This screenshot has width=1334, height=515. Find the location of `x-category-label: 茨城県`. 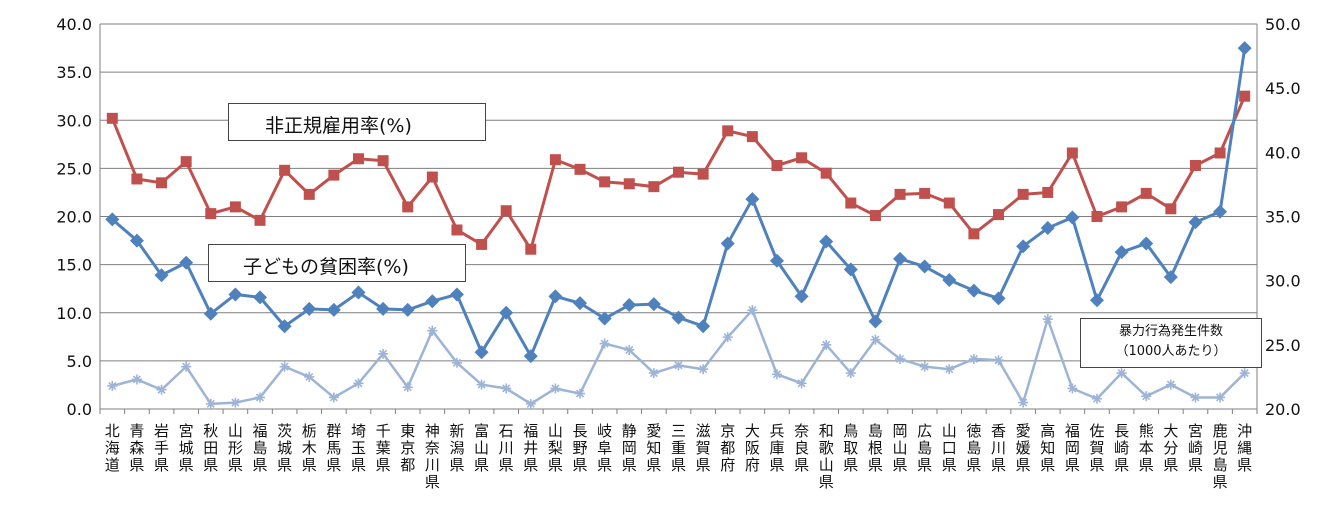

x-category-label: 茨城県 is located at coordinates (284, 448).